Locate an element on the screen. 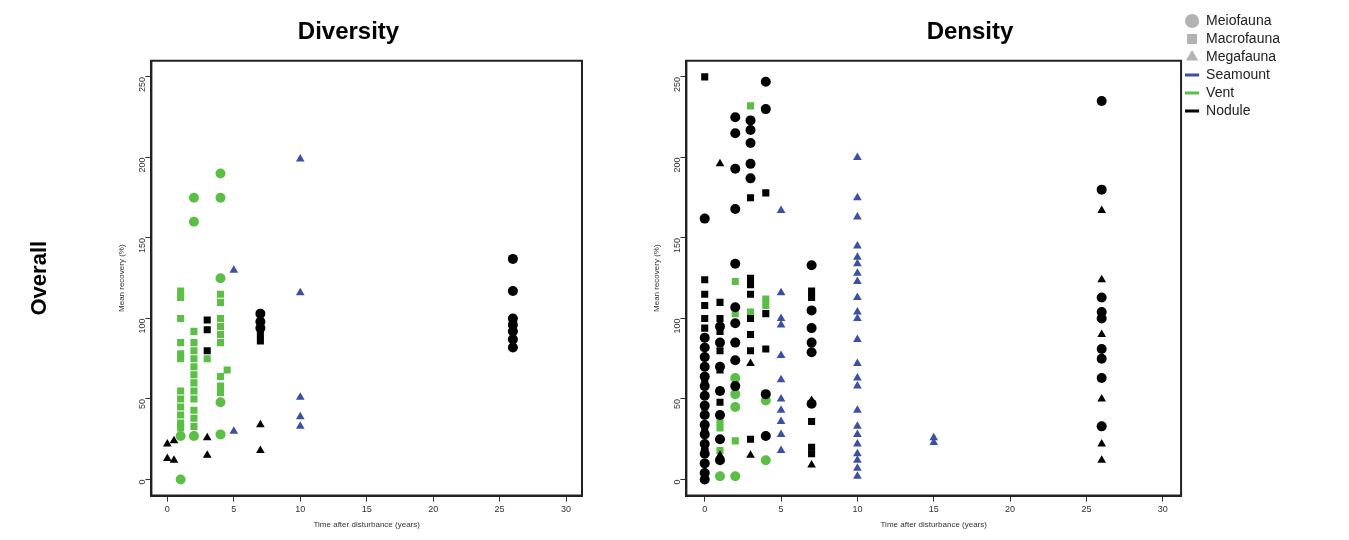  legend-label: Nodule is located at coordinates (1228, 109).